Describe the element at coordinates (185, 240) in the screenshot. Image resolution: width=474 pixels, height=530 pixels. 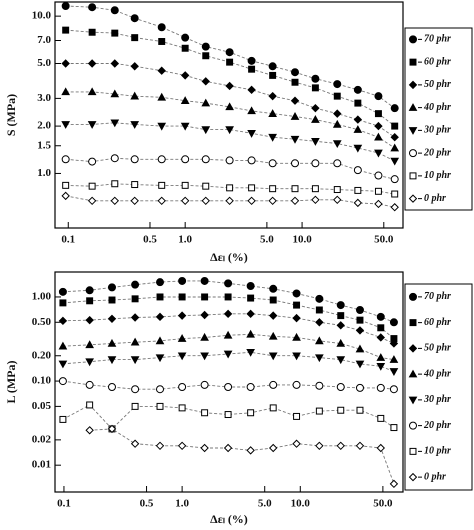
I see `x-tick-label: 1.0` at that location.